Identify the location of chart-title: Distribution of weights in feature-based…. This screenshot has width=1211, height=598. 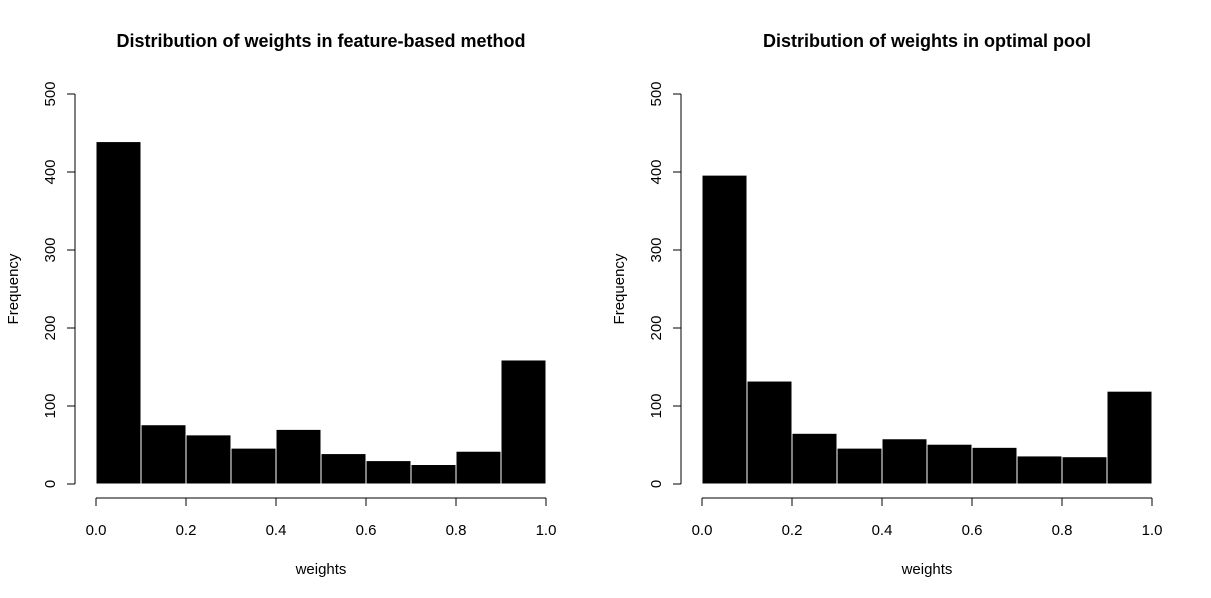
(320, 41).